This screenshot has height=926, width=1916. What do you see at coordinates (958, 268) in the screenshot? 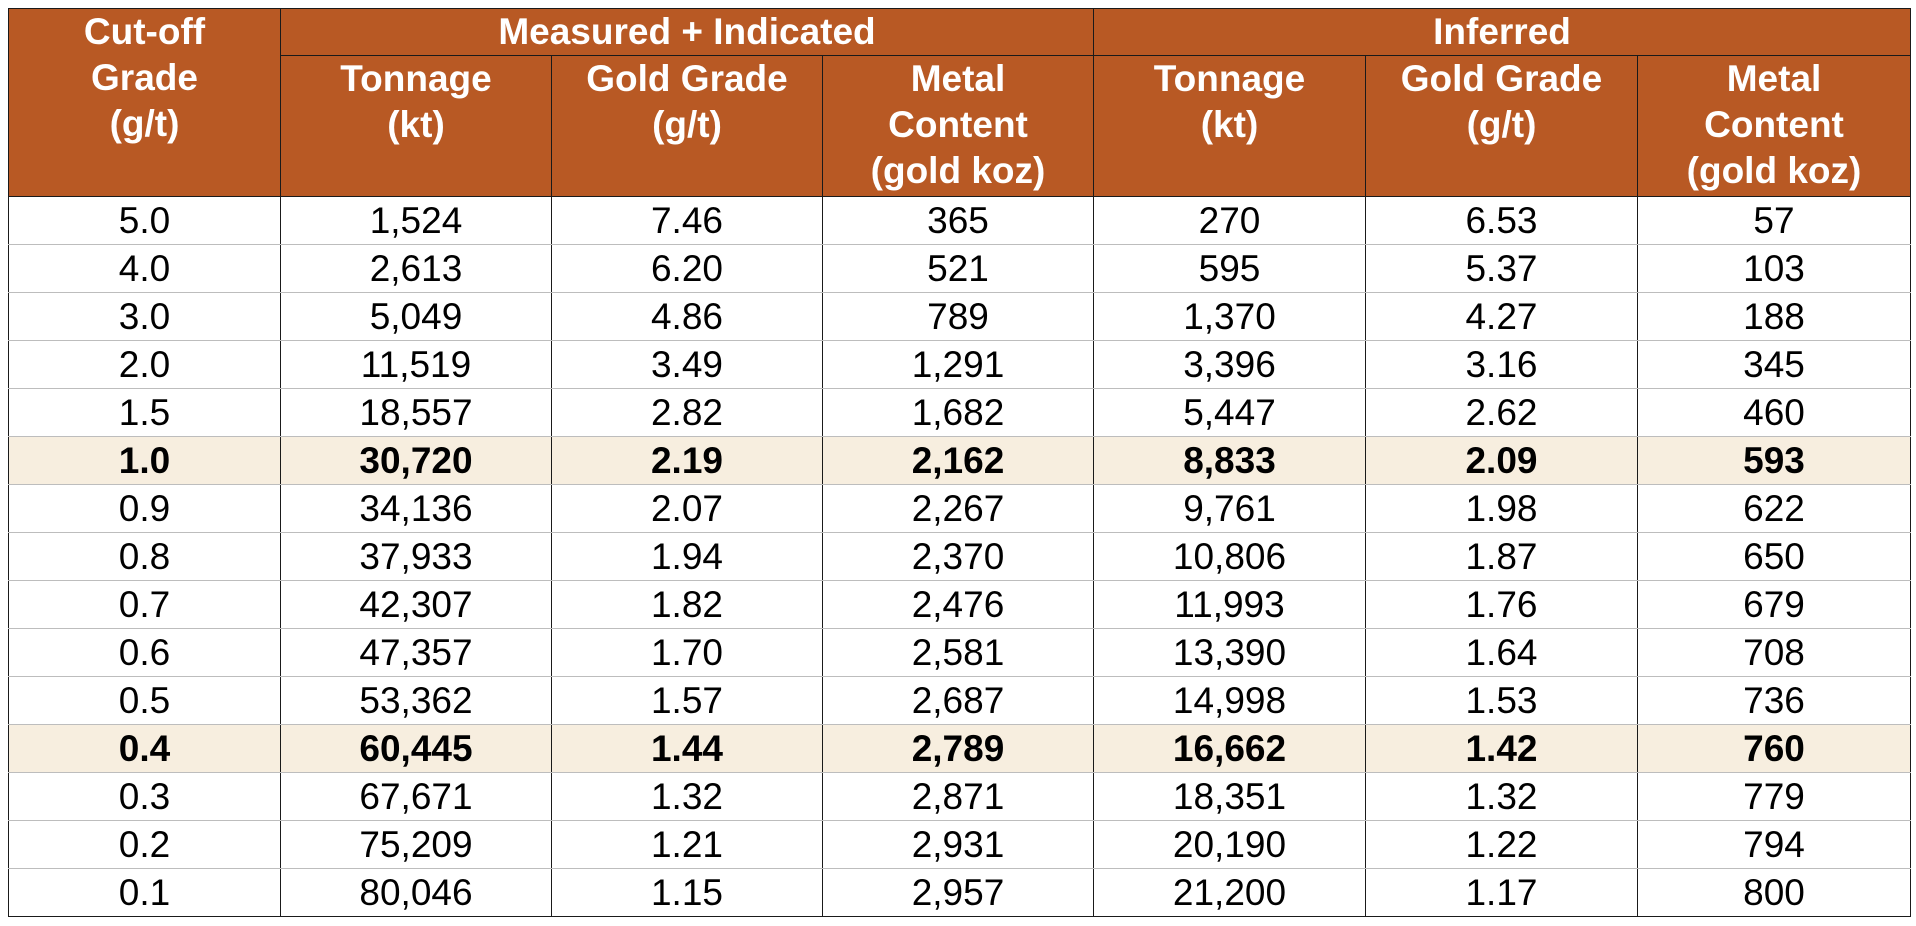
I see `cell-mi-metal-content: 521` at bounding box center [958, 268].